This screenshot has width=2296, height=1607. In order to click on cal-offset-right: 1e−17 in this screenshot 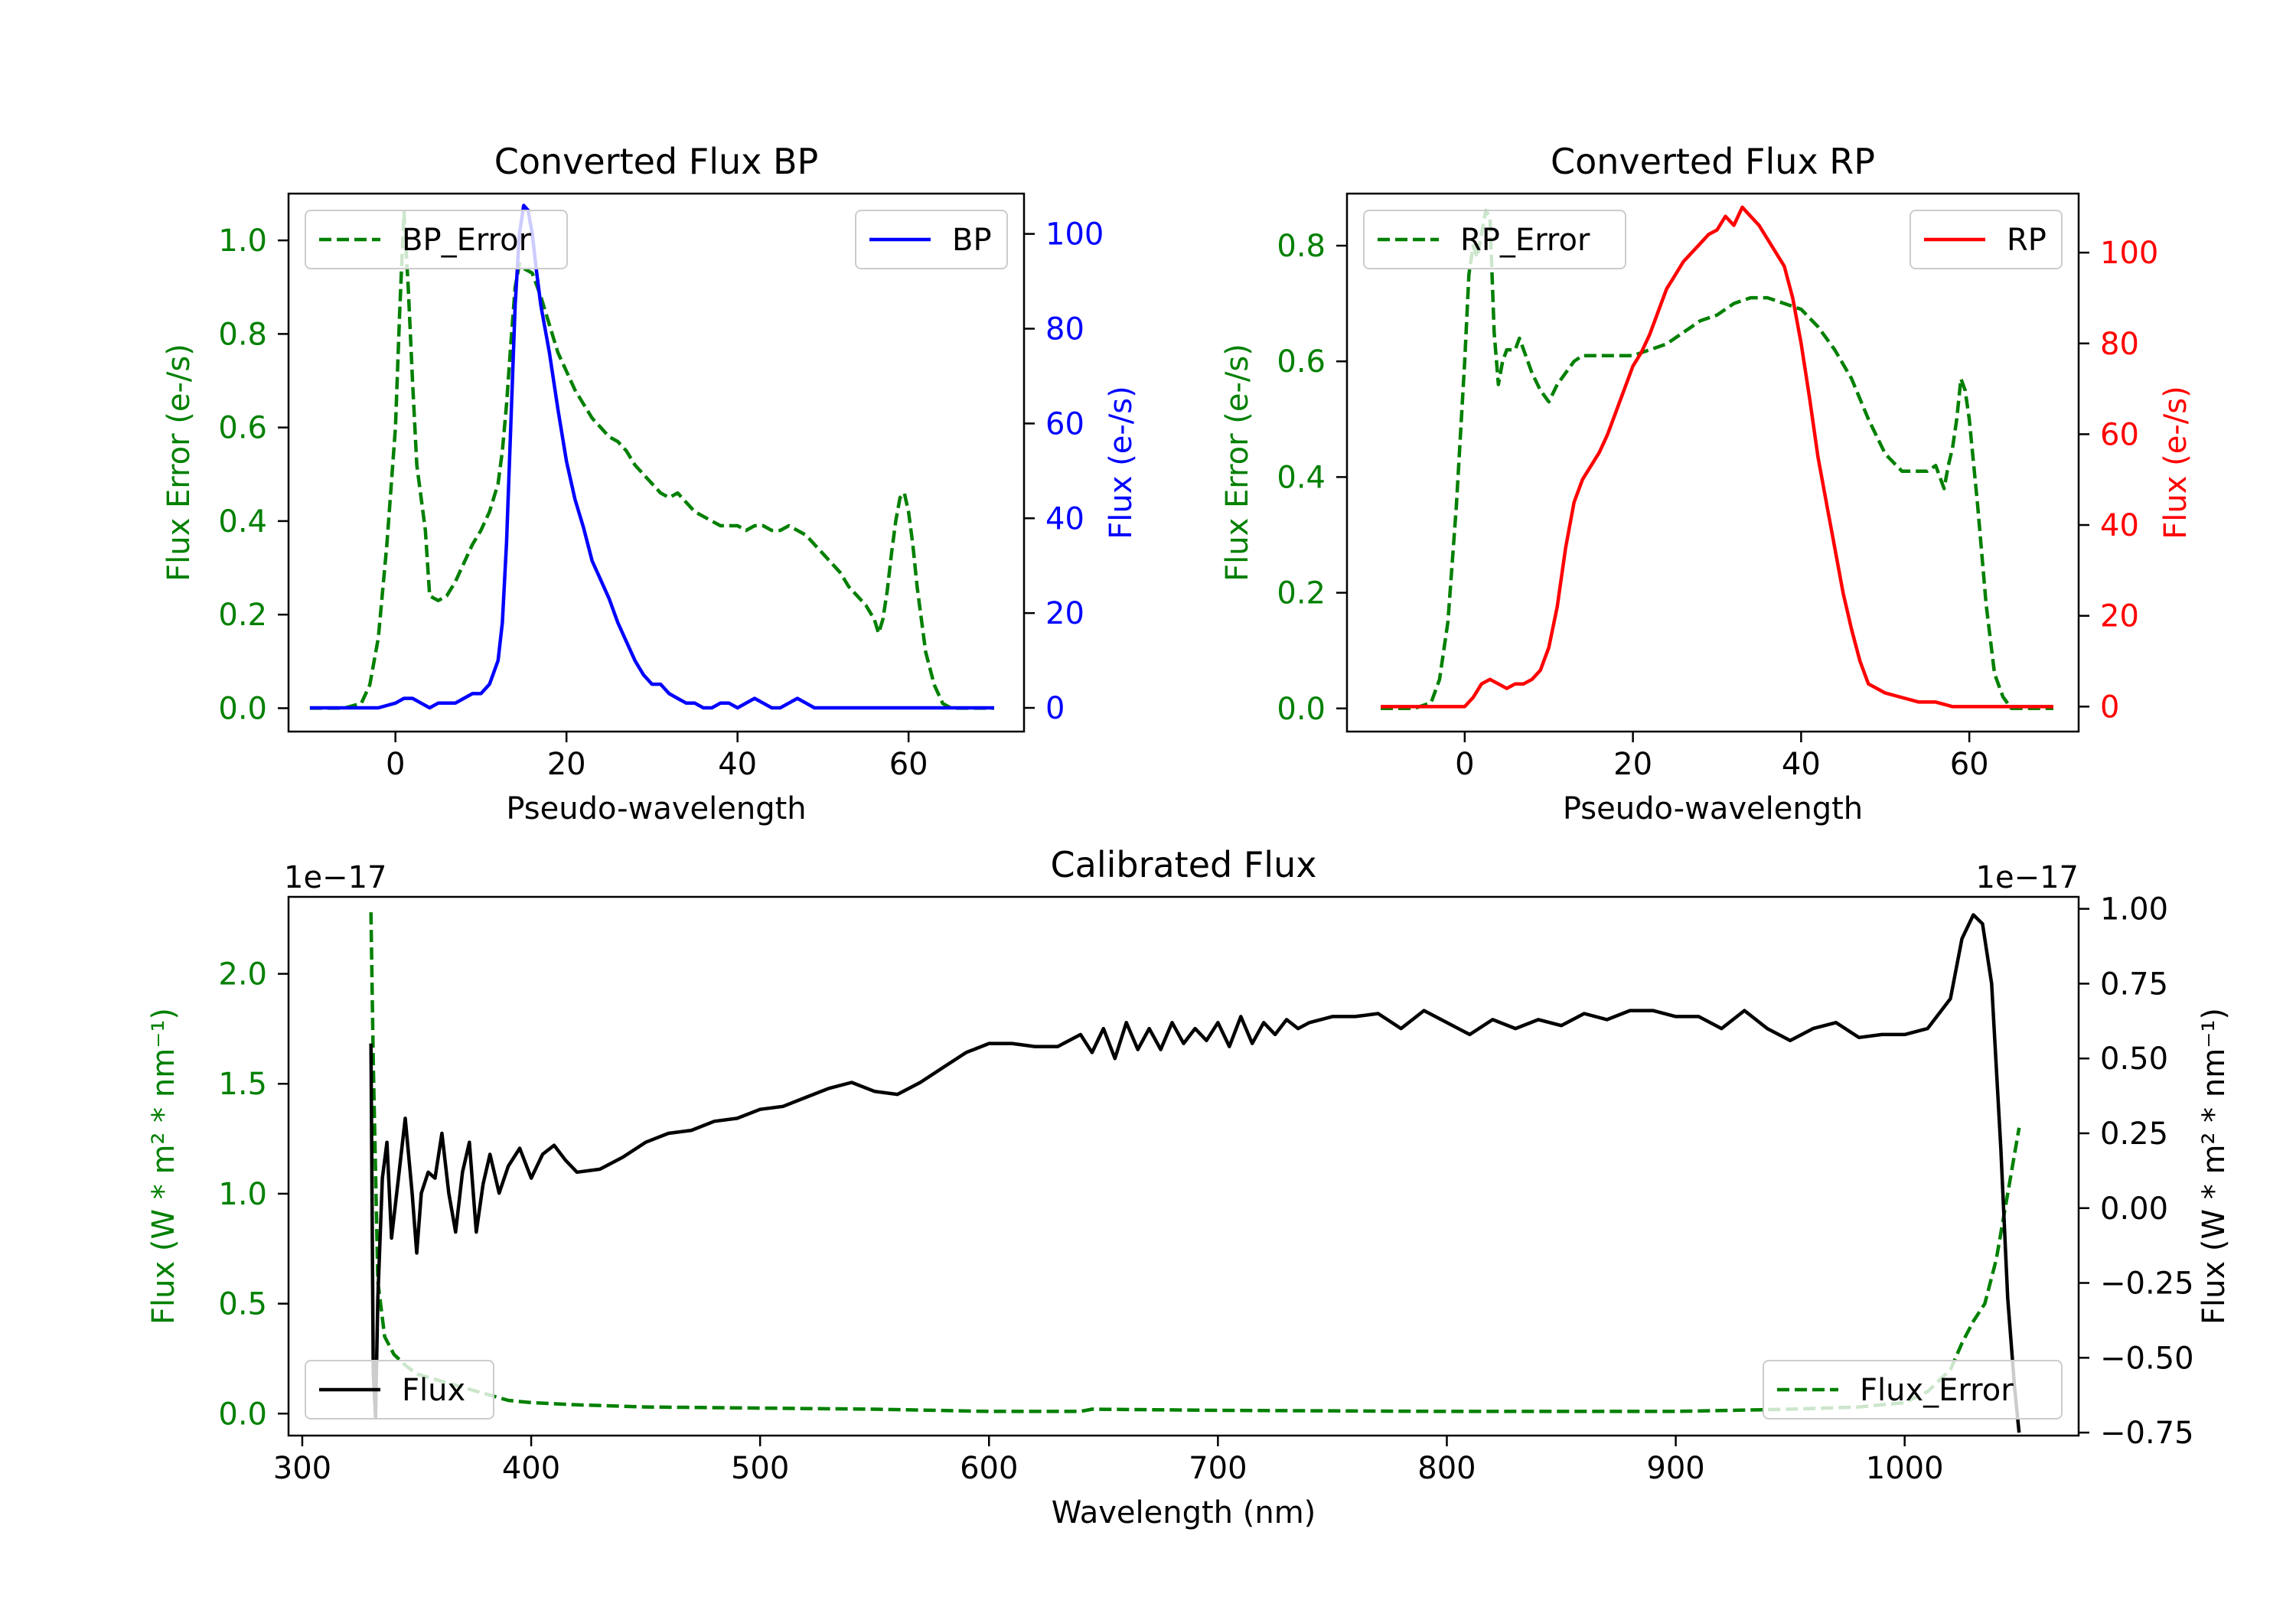, I will do `click(2027, 878)`.